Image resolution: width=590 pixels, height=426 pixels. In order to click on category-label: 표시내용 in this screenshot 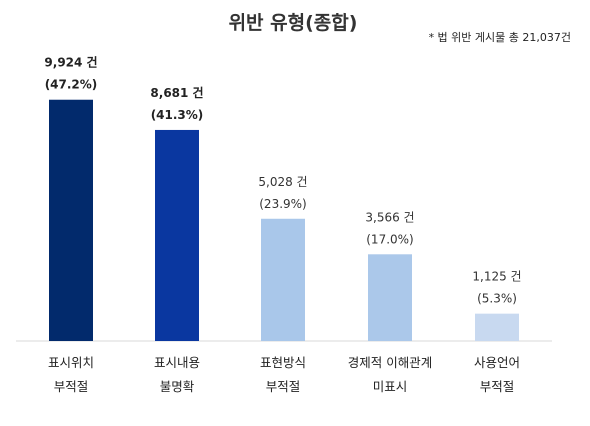, I will do `click(177, 362)`.